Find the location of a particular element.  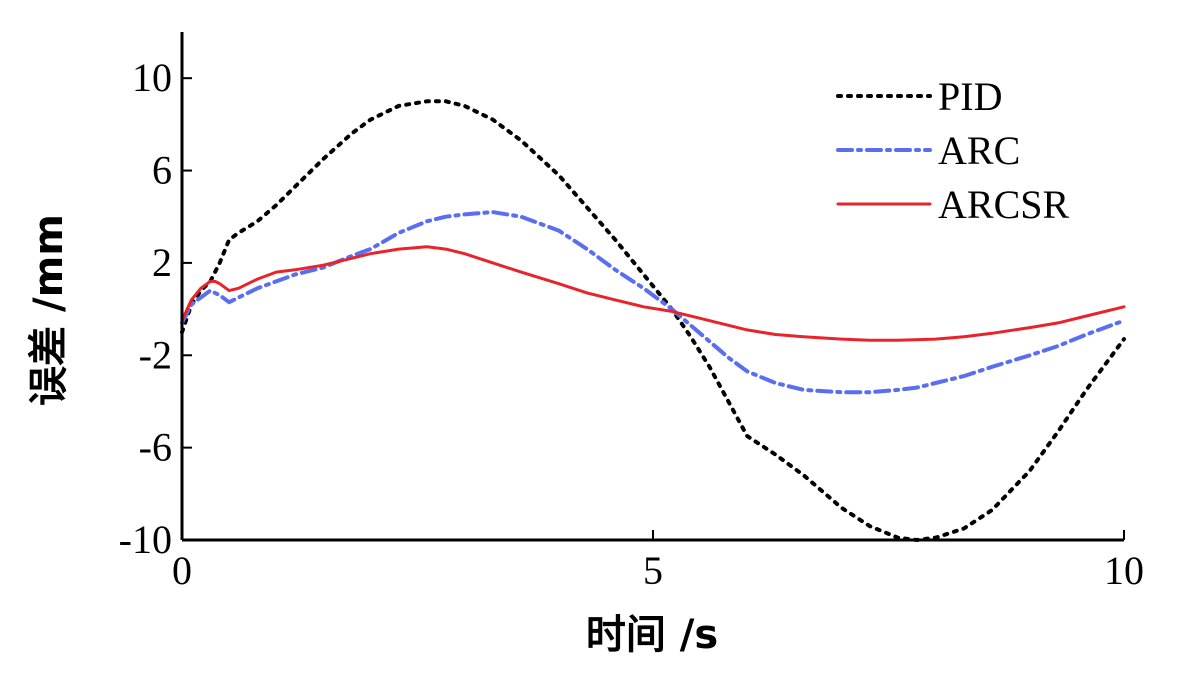

x-axis-label: 时间 /s is located at coordinates (652, 635).